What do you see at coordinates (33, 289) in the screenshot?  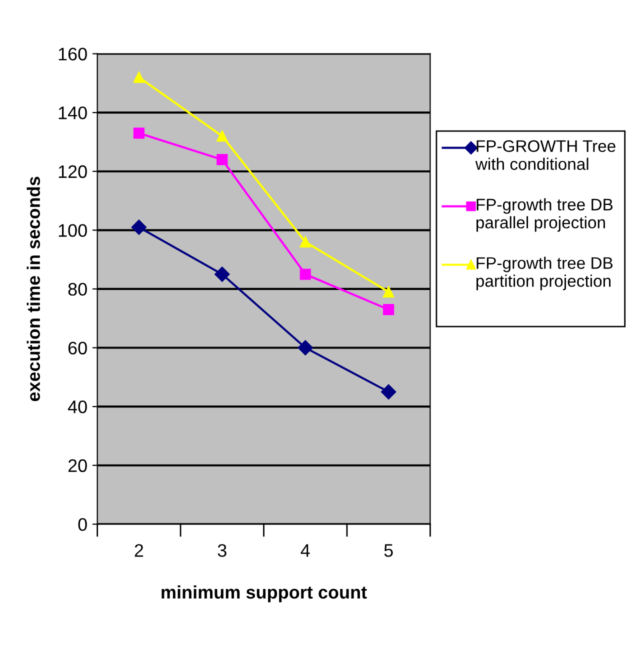 I see `y-axis-title: execution time in seconds` at bounding box center [33, 289].